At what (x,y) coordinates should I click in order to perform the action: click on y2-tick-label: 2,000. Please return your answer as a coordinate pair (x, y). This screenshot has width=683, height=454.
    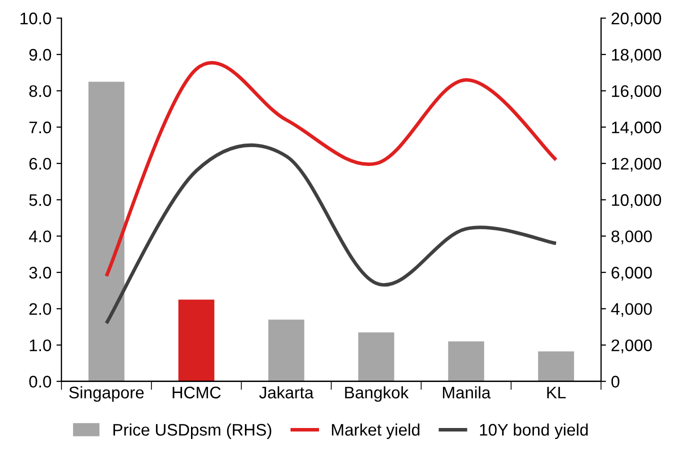
    Looking at the image, I should click on (632, 346).